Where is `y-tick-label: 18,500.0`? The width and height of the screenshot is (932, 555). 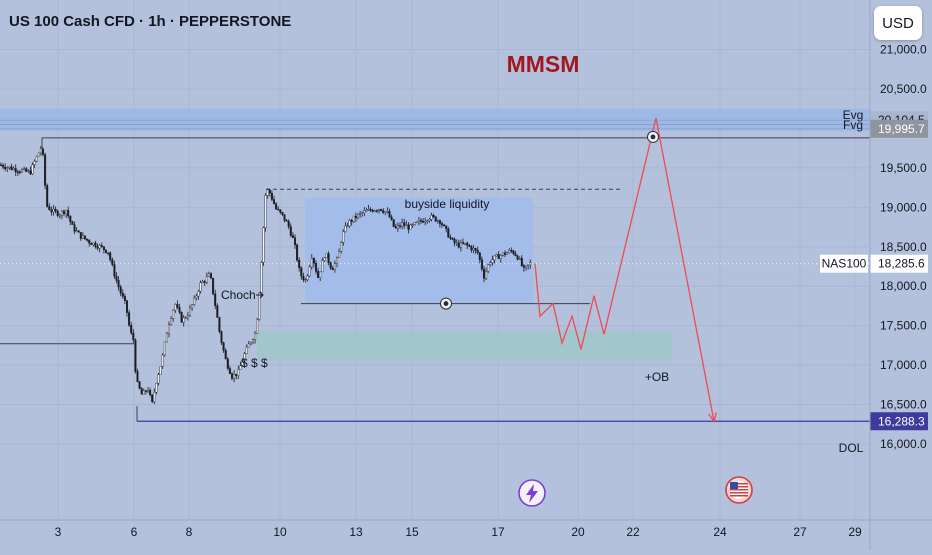 y-tick-label: 18,500.0 is located at coordinates (903, 247).